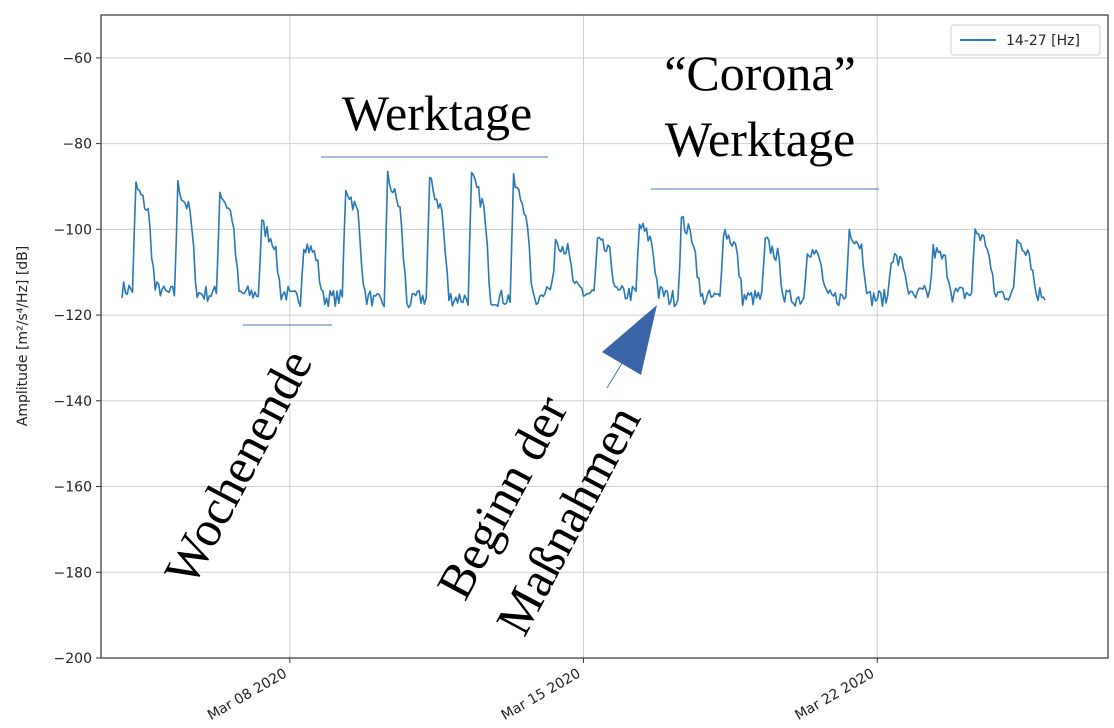 This screenshot has width=1114, height=728. I want to click on y-tick-label: −100, so click(73, 230).